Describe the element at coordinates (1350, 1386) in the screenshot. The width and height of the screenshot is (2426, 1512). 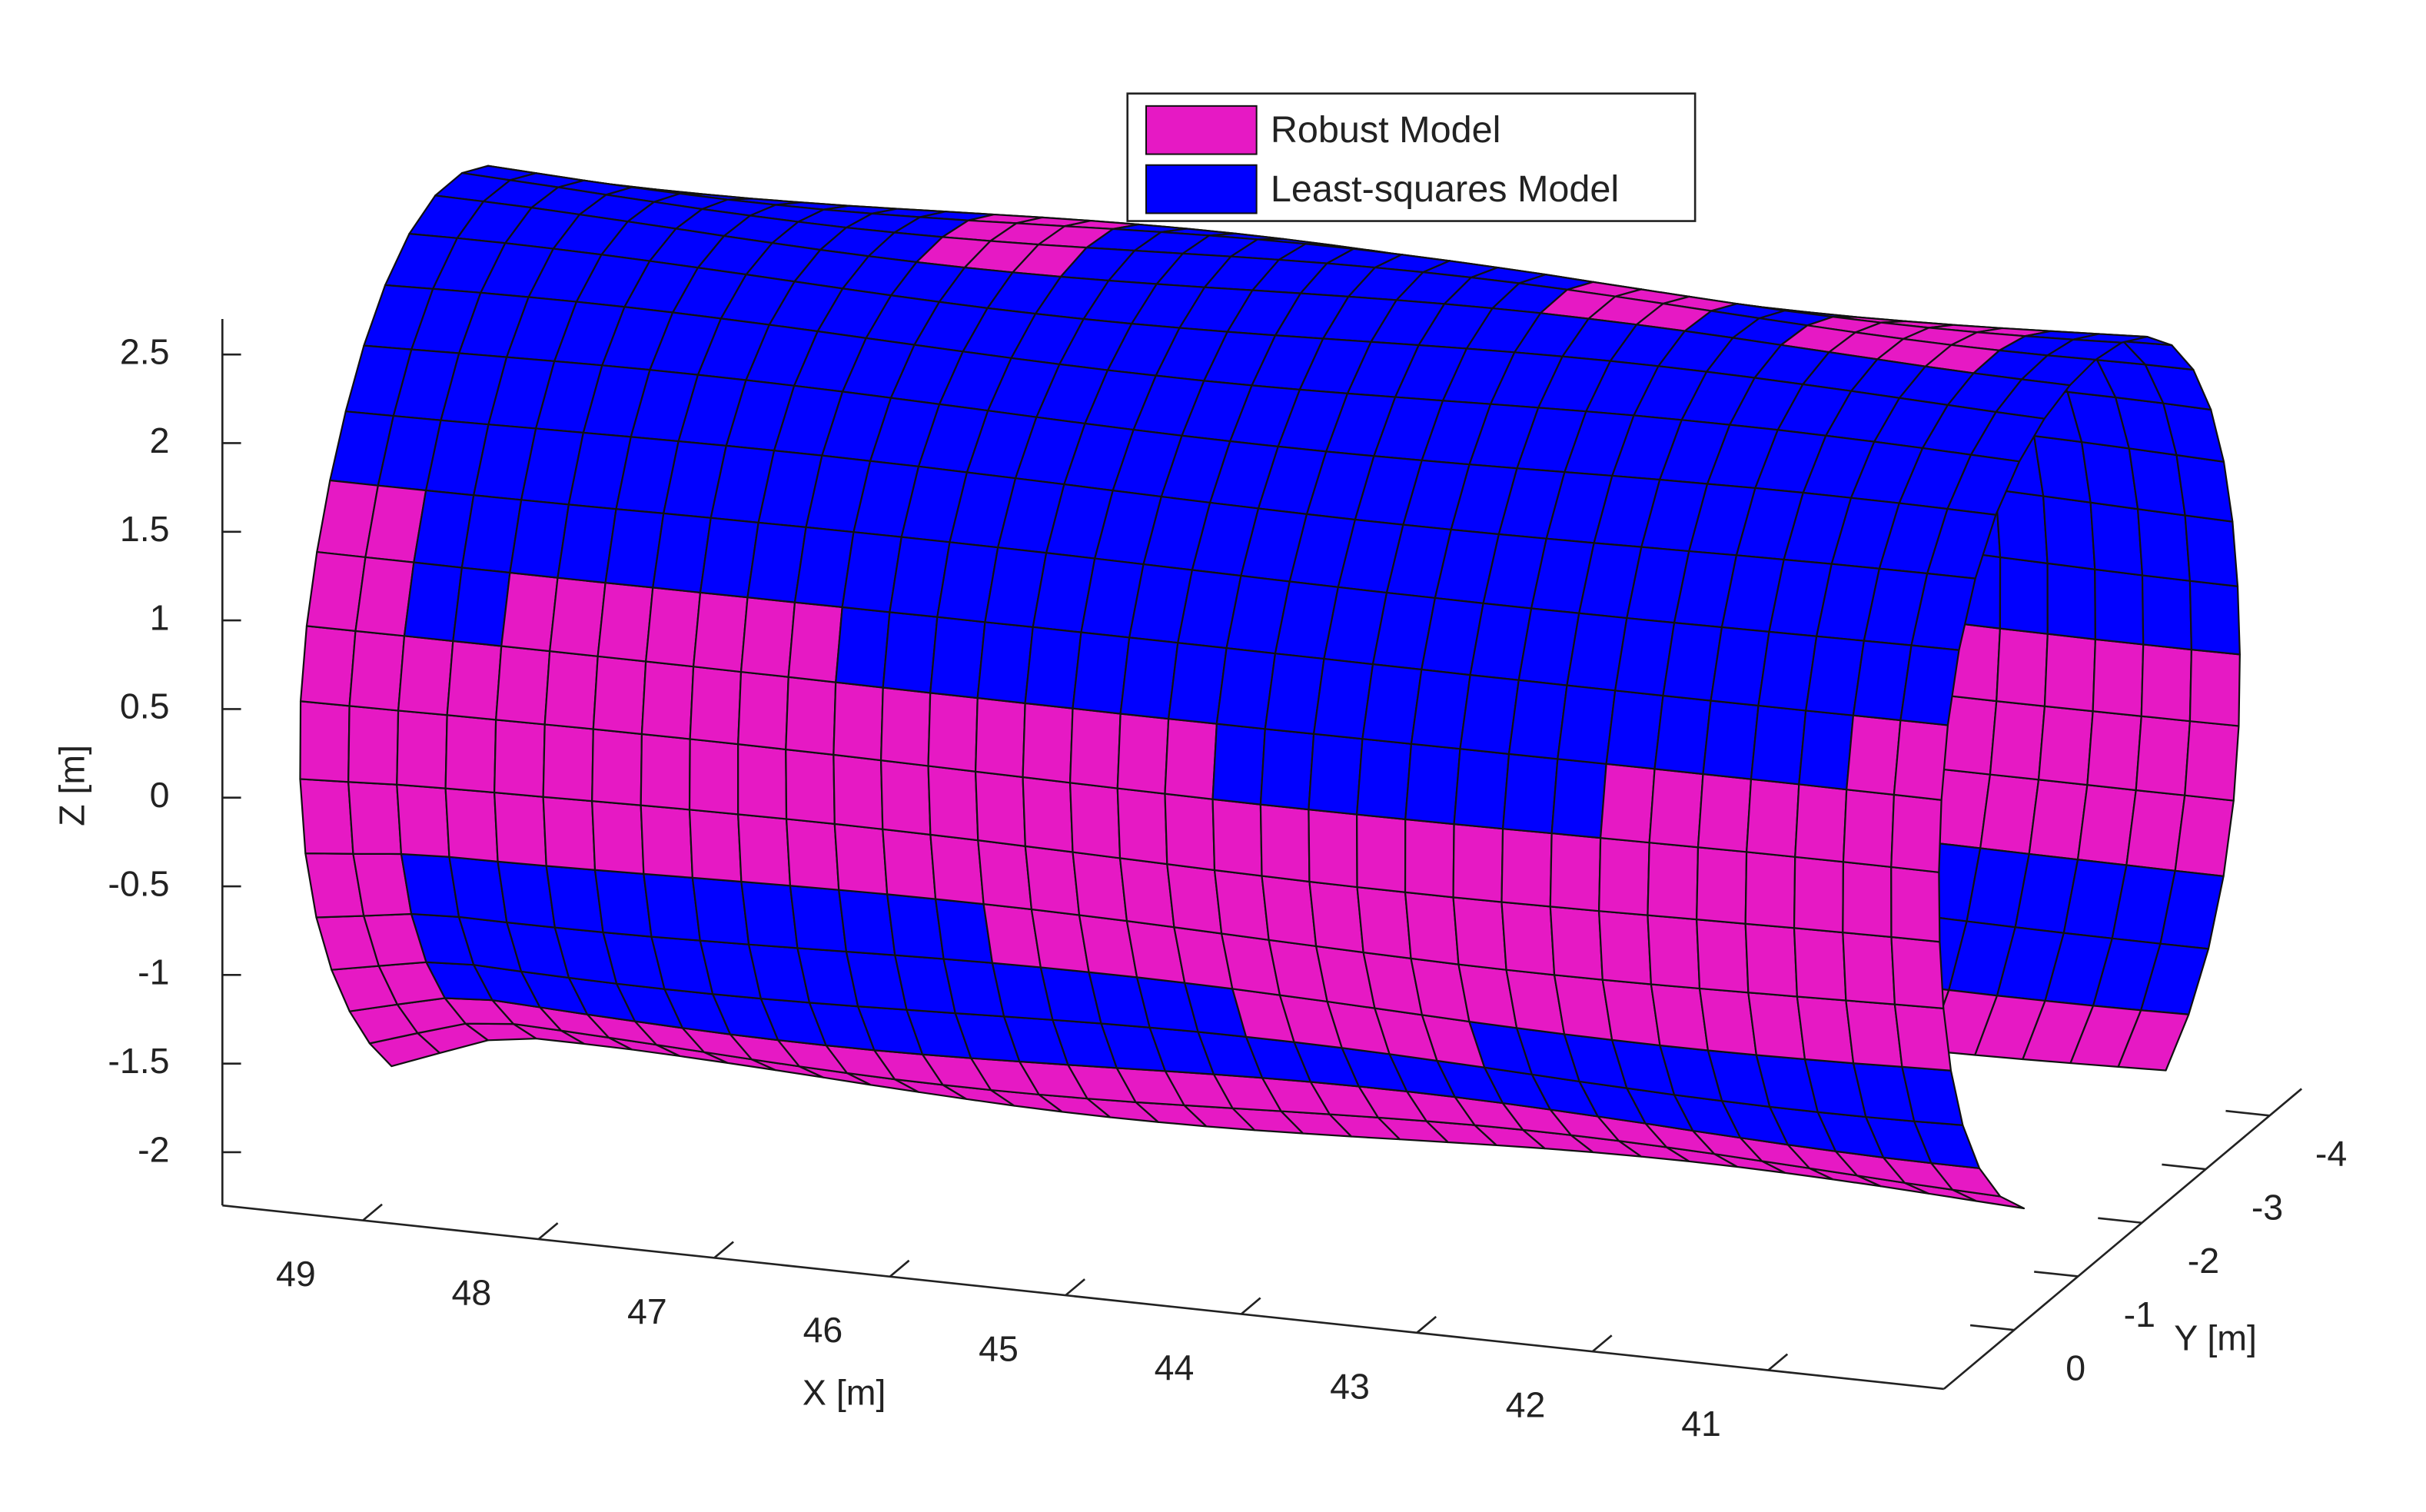
I see `x-tick-label: 43` at that location.